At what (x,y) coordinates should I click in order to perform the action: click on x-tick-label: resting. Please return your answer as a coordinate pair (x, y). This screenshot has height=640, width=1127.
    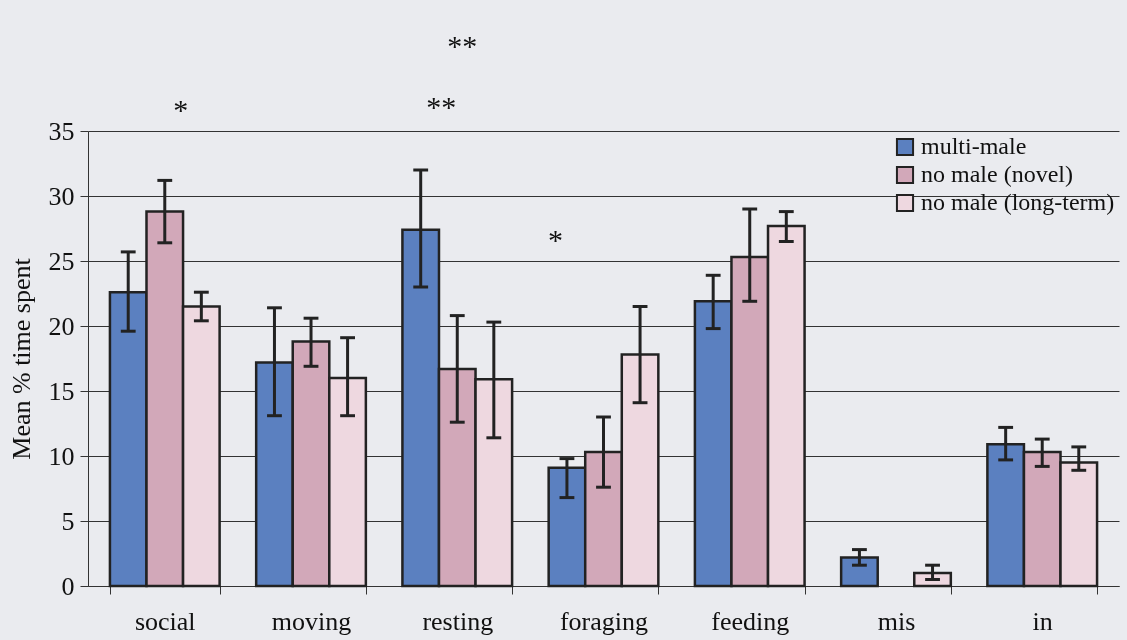
    Looking at the image, I should click on (458, 621).